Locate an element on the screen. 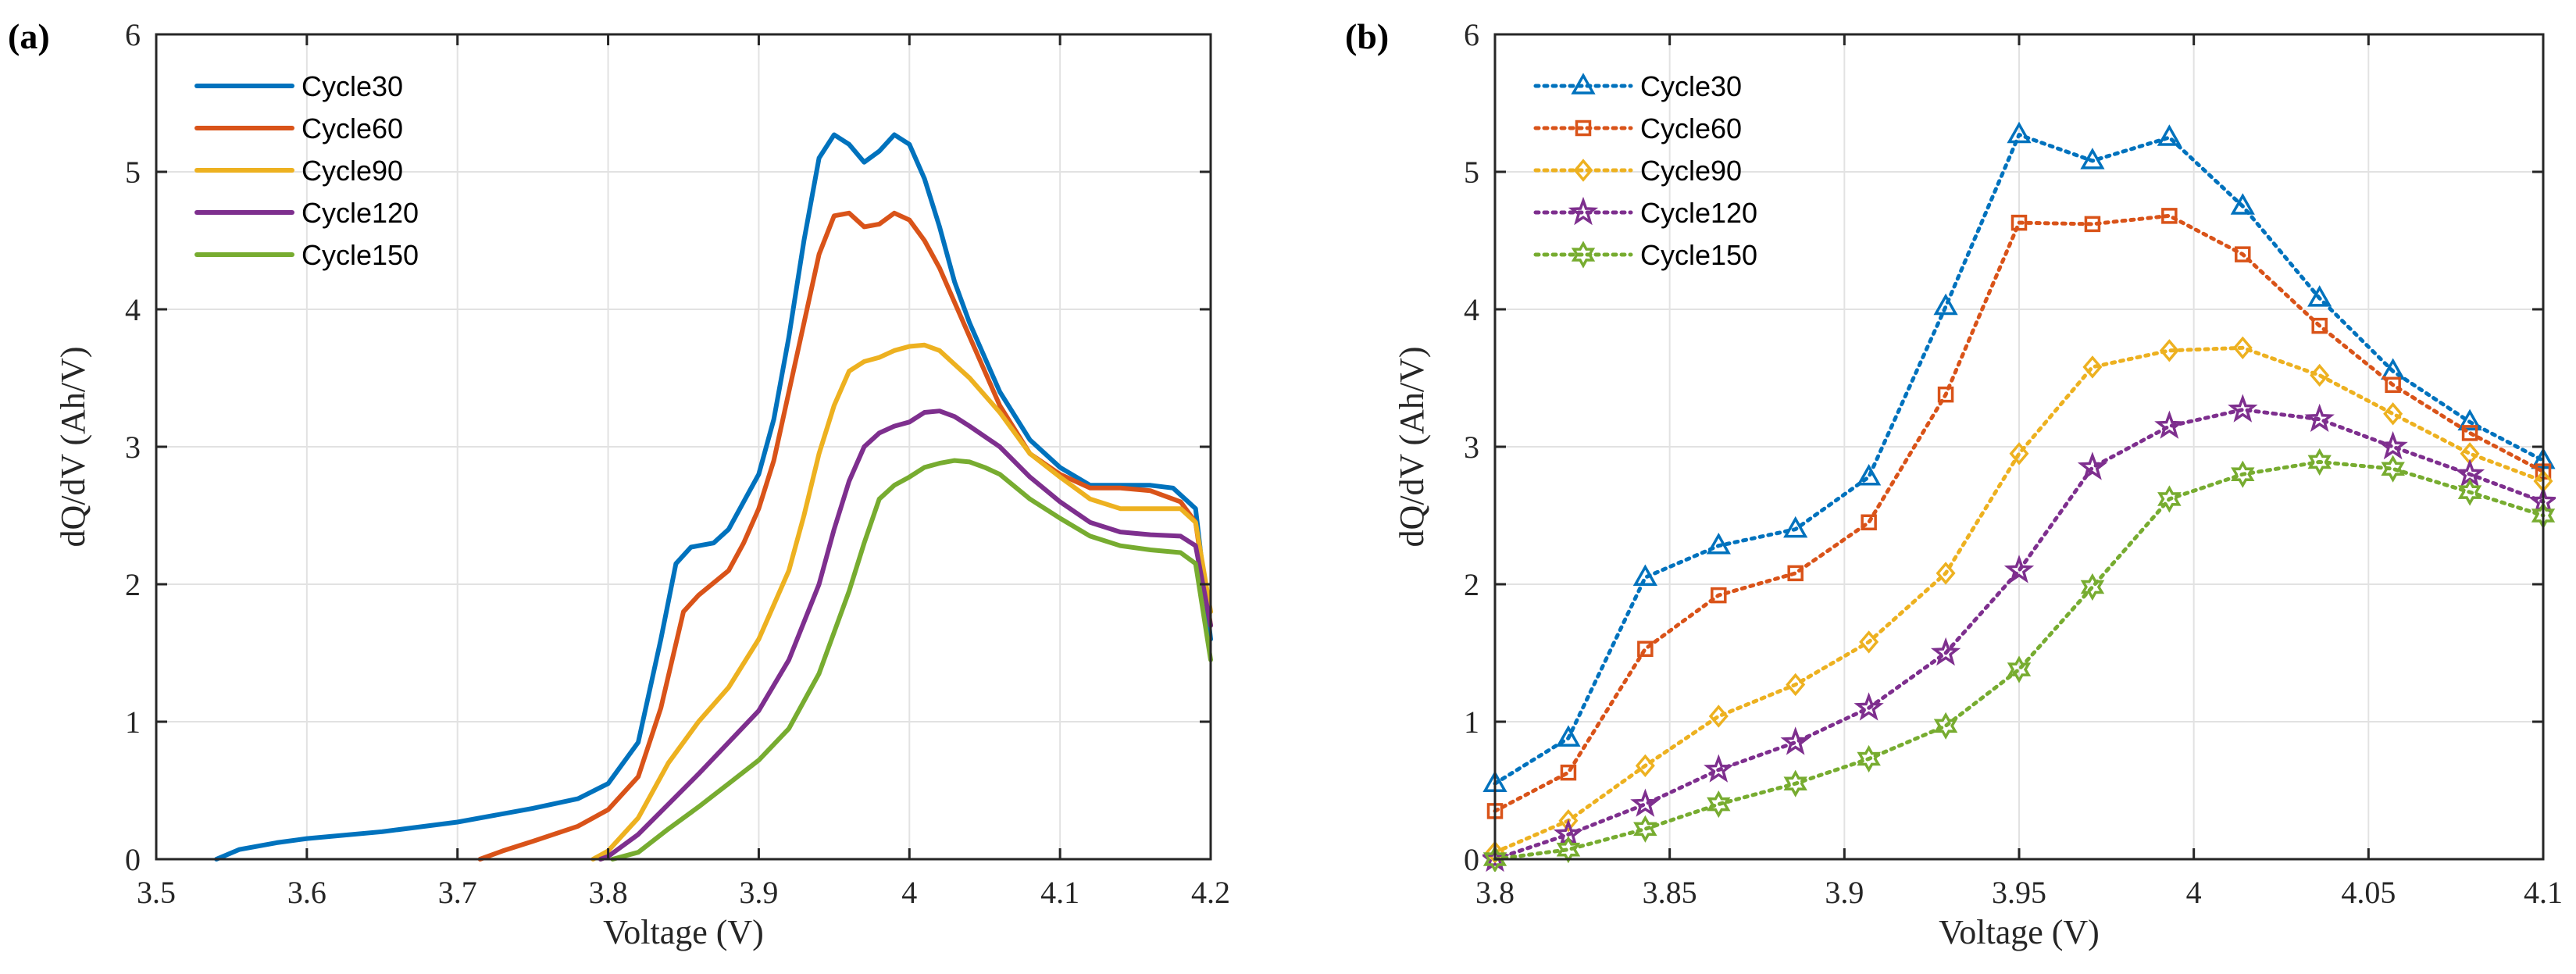  x-tick-label: 4 is located at coordinates (909, 892).